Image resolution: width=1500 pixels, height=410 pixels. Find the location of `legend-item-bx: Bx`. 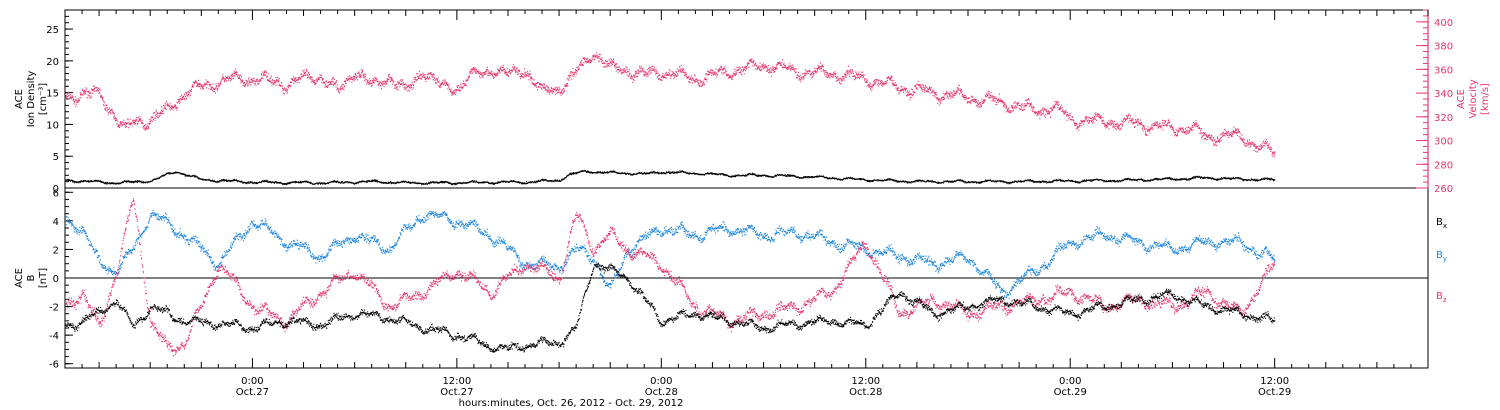

legend-item-bx: Bx is located at coordinates (1441, 223).